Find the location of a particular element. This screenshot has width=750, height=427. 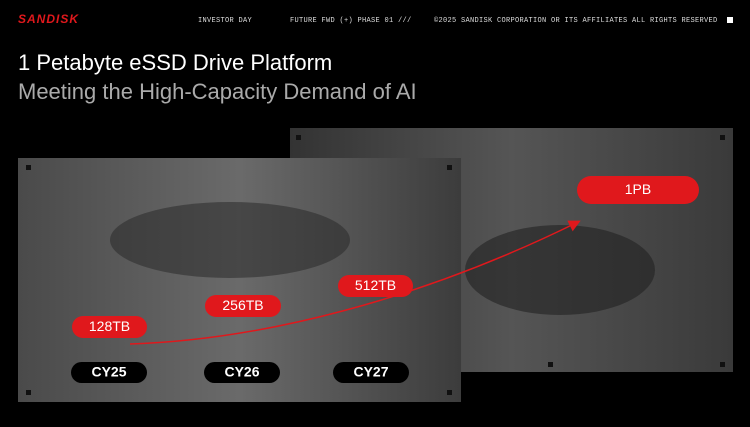

capacity-label: 1PB is located at coordinates (638, 189).